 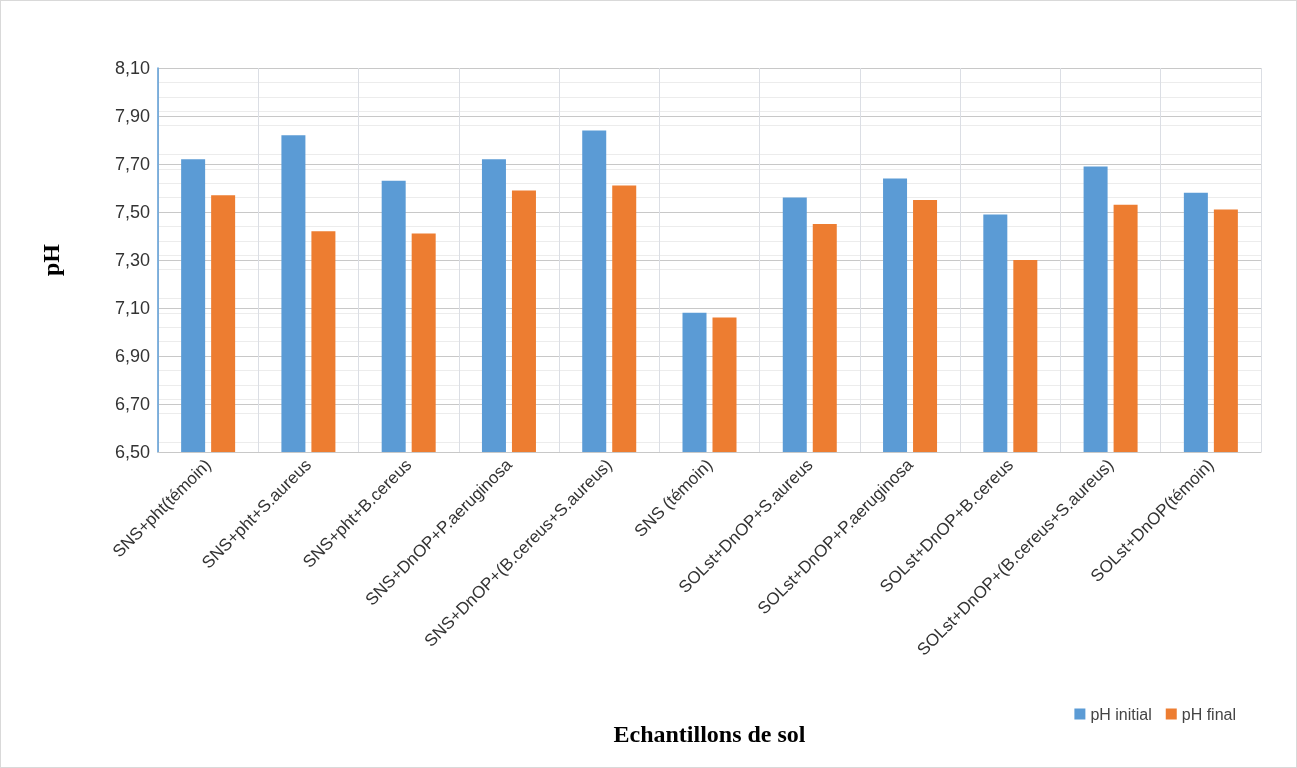 What do you see at coordinates (132, 452) in the screenshot?
I see `y-tick-label: 6,50` at bounding box center [132, 452].